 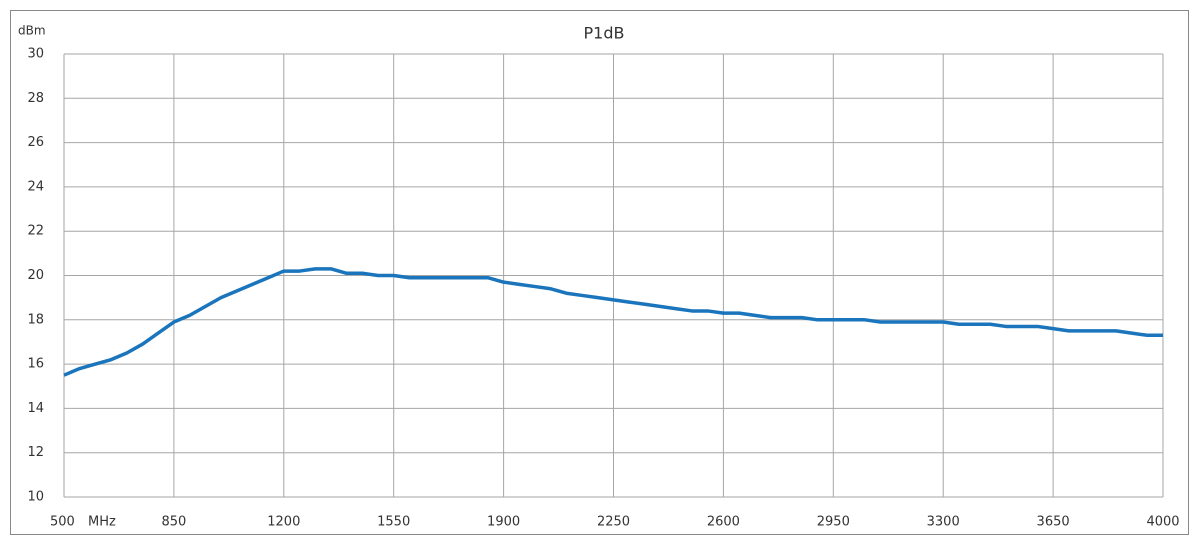 What do you see at coordinates (35, 364) in the screenshot?
I see `y-tick-label: 16` at bounding box center [35, 364].